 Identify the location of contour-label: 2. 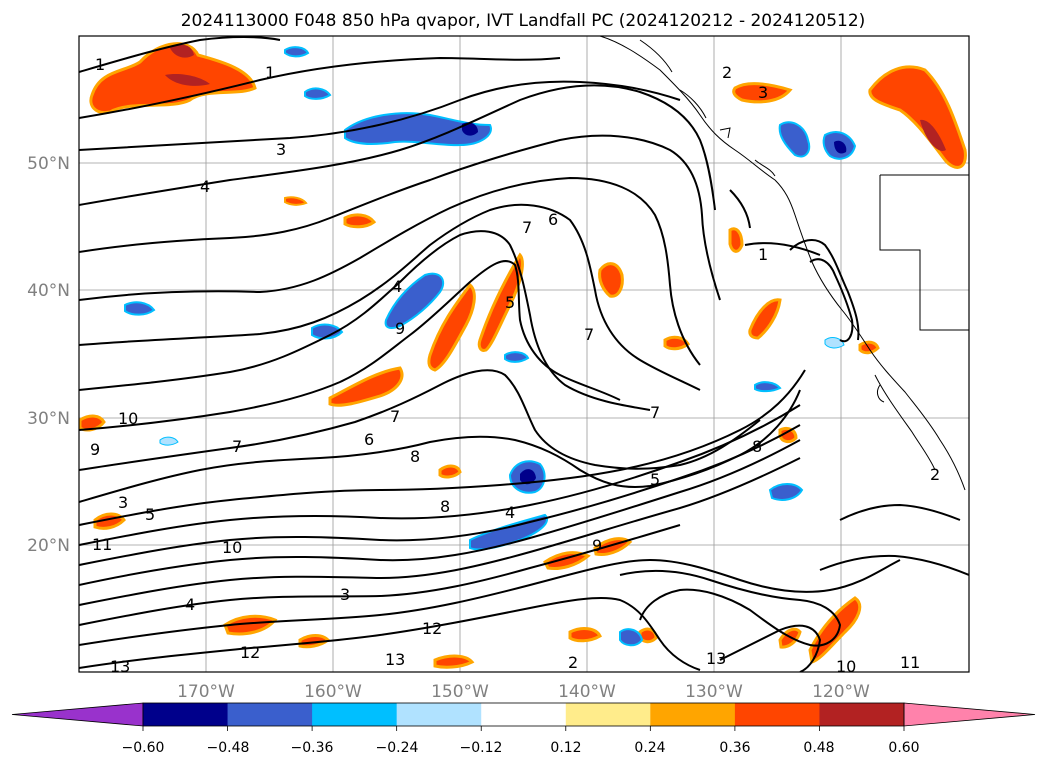
(727, 72).